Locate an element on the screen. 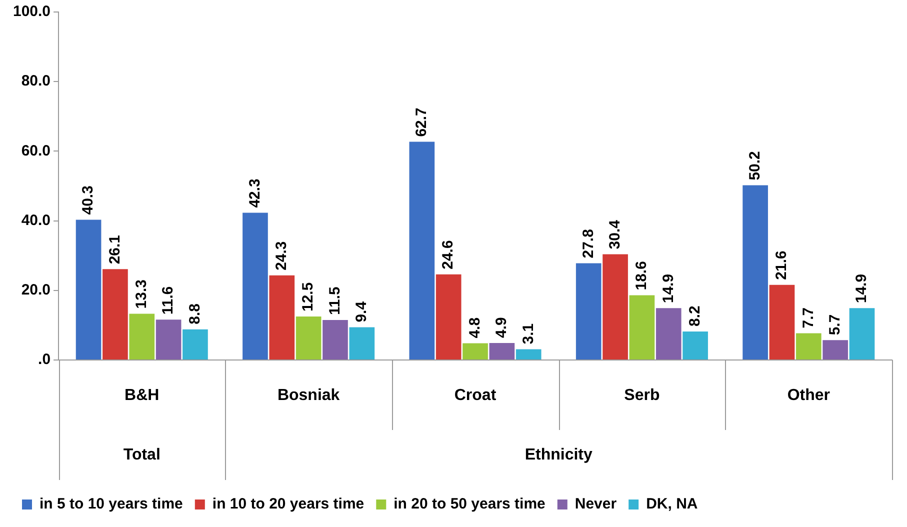  data-label: 26.1 is located at coordinates (115, 249).